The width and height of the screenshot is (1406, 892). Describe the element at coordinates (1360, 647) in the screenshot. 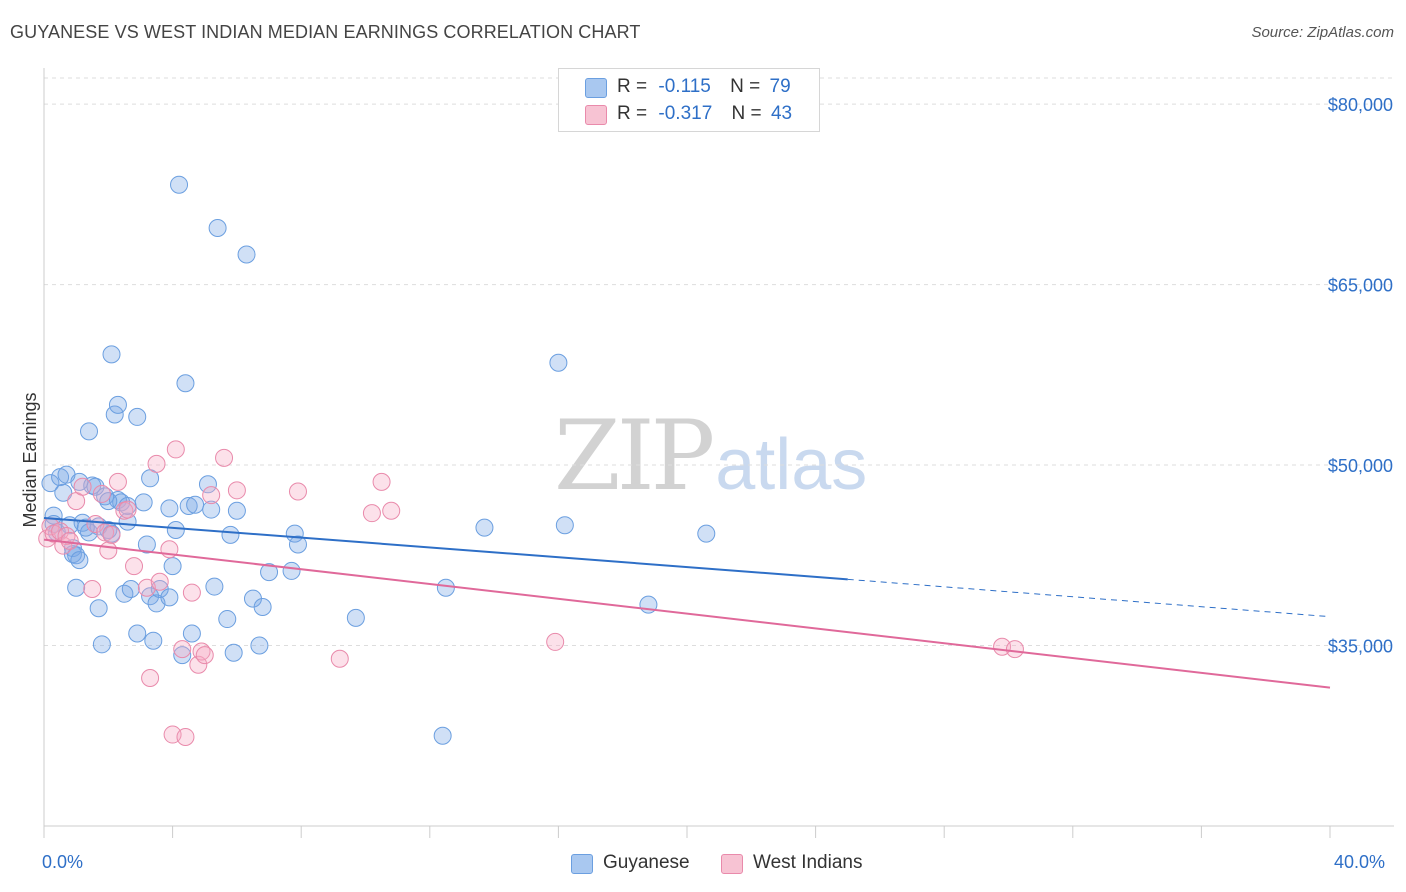

I see `y-tick-label: $35,000` at that location.